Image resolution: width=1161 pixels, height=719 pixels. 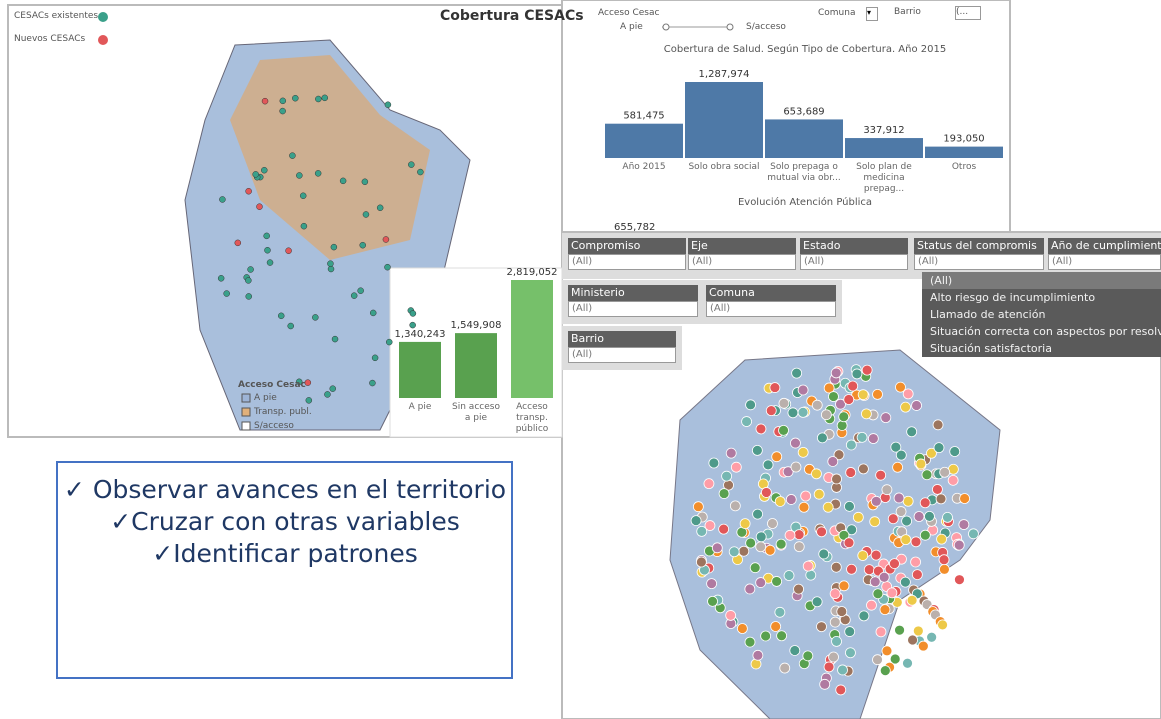 I want to click on slider-label: A pie, so click(x=631, y=27).